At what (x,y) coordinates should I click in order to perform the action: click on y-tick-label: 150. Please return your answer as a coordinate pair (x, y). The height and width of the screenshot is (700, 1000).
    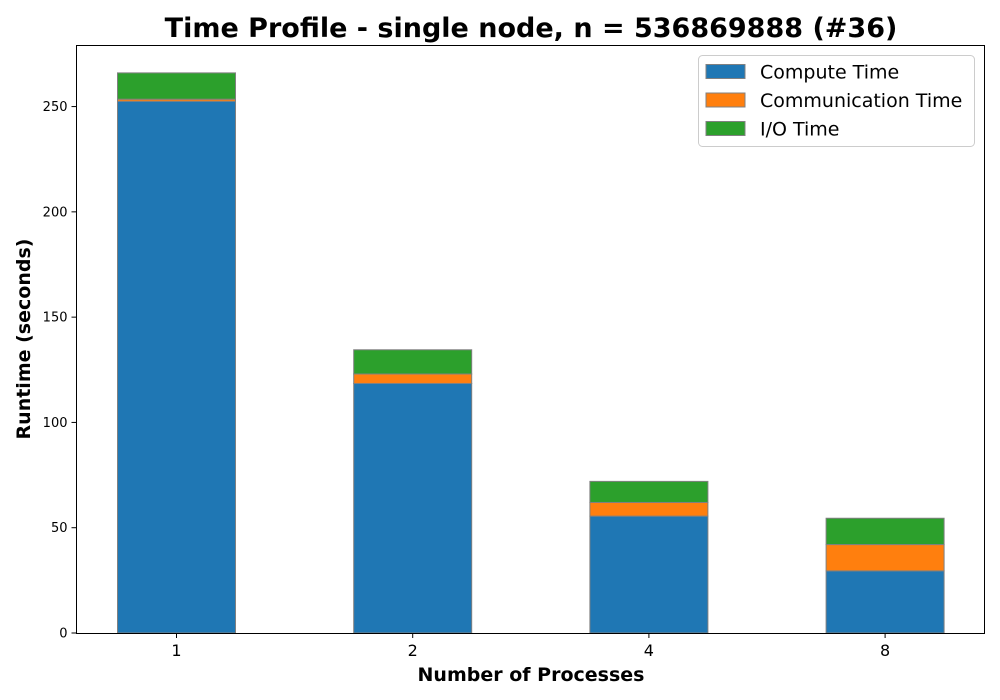
    Looking at the image, I should click on (55, 318).